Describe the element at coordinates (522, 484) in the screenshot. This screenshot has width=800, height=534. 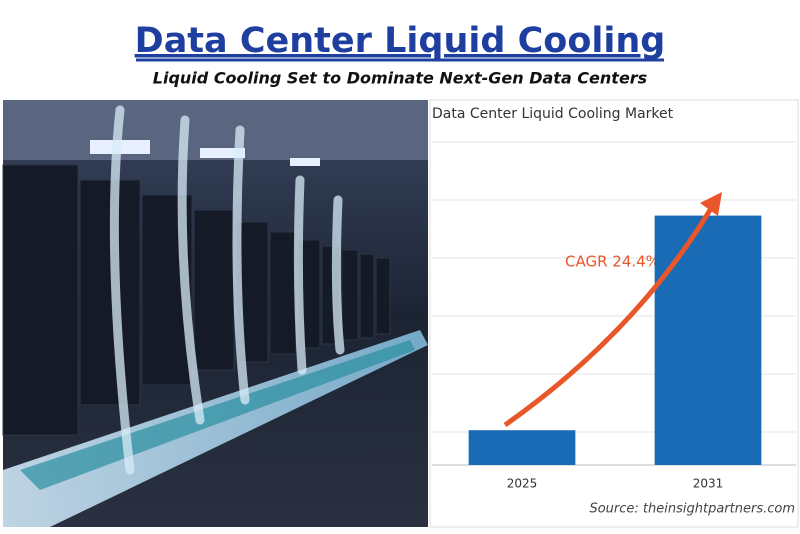
I see `x-tick-label: 2025` at that location.